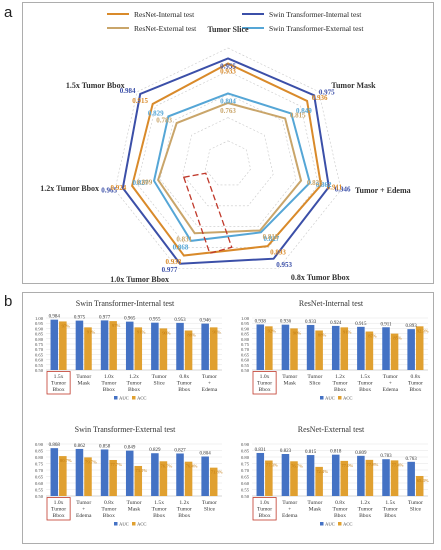 Image resolution: width=441 pixels, height=550 pixels. I want to click on auc-data-label: 0.829, so click(155, 450).